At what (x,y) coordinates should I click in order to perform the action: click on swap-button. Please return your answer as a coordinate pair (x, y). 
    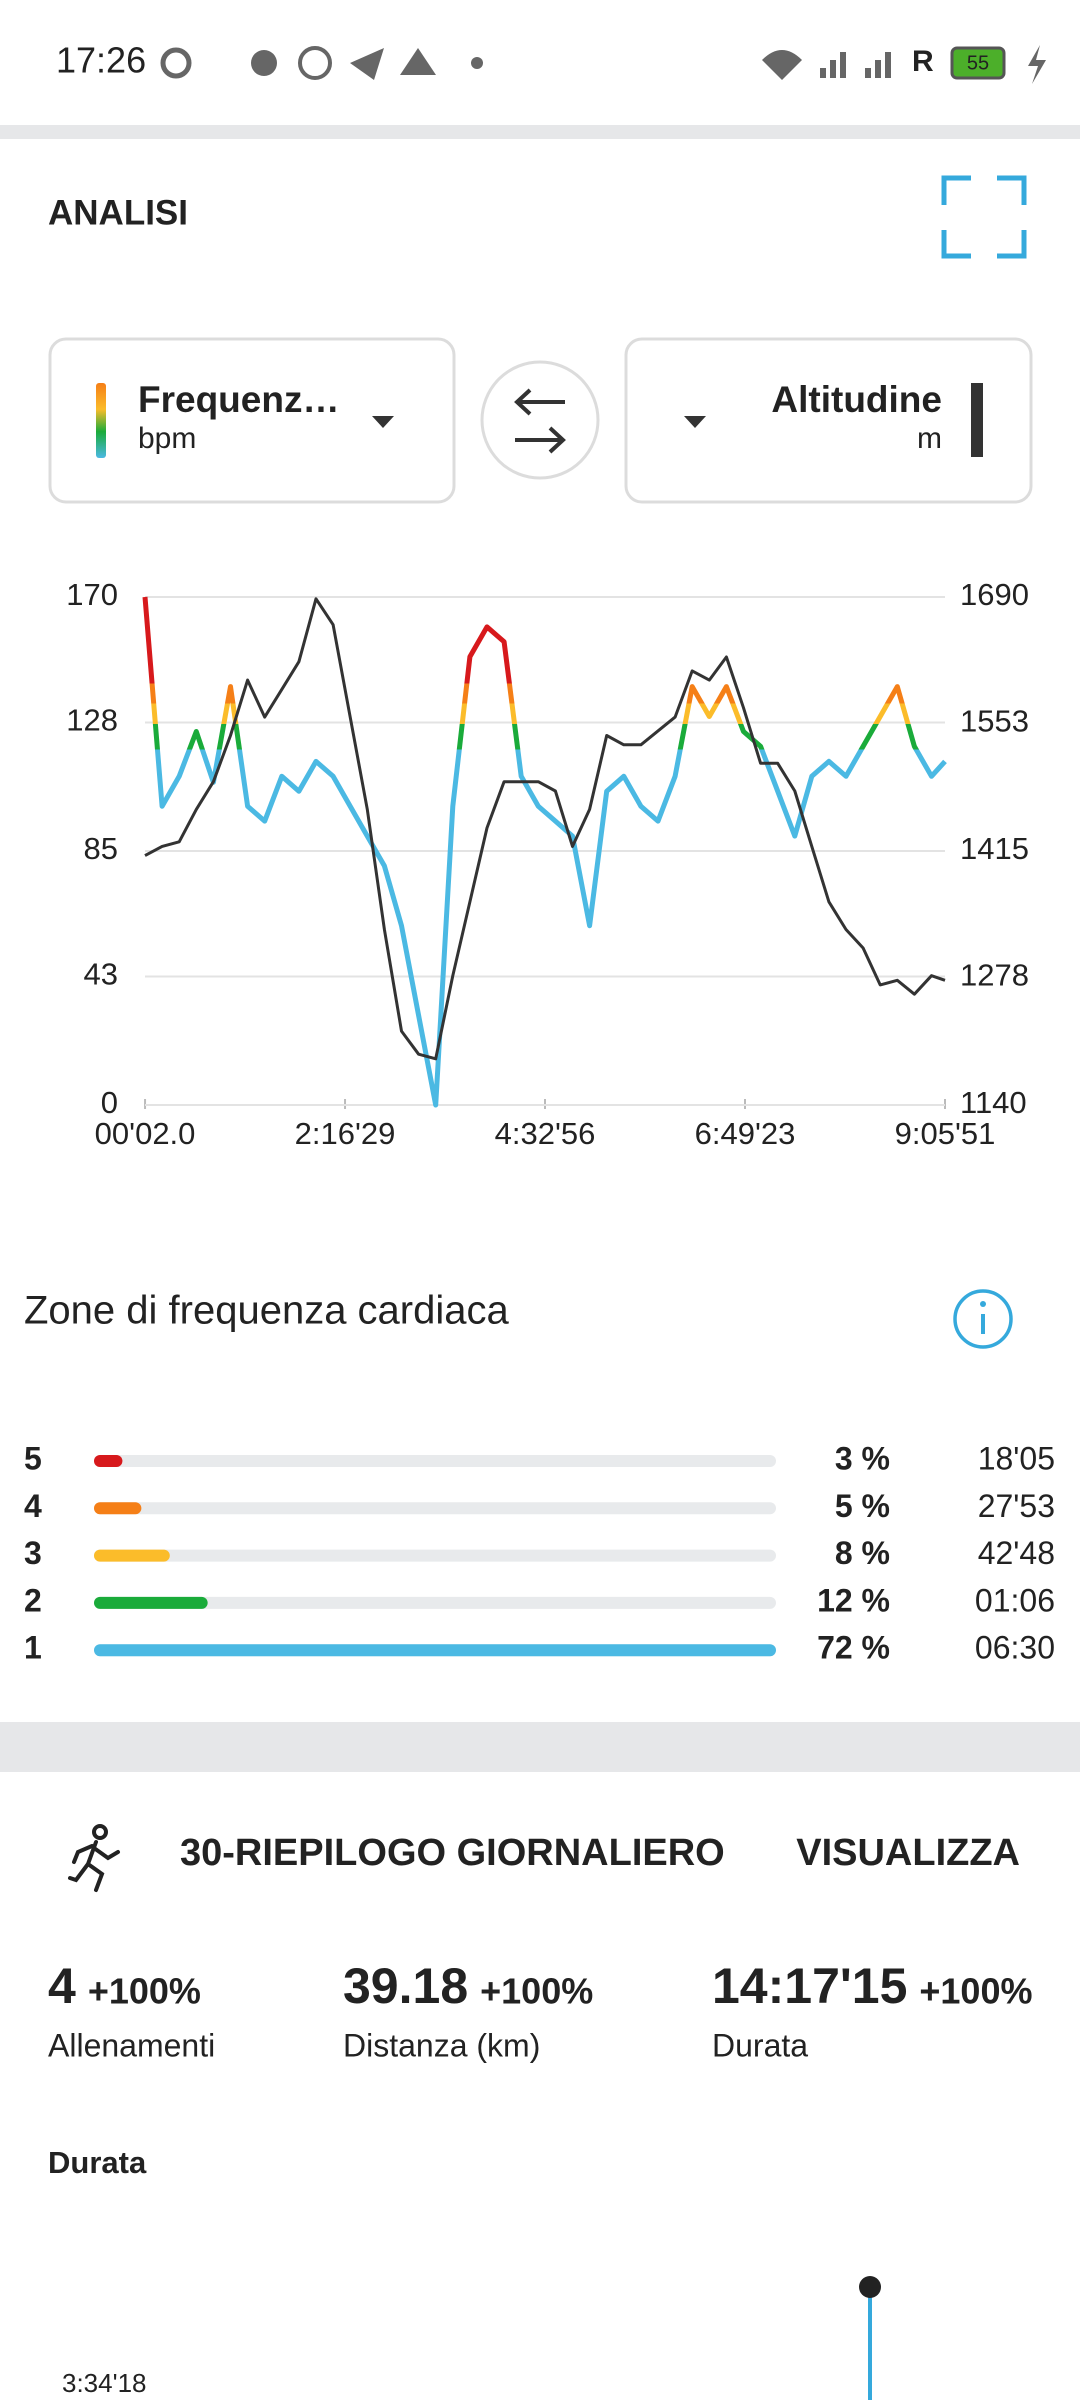
    Looking at the image, I should click on (540, 420).